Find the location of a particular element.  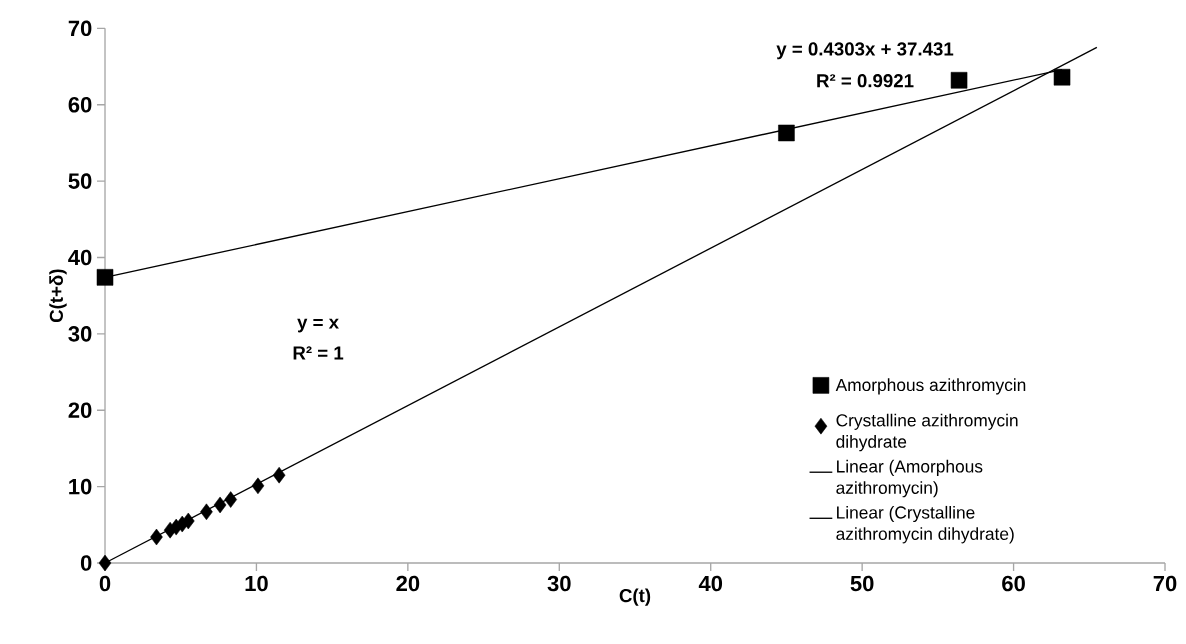

x-tick-label: 20 is located at coordinates (408, 583).